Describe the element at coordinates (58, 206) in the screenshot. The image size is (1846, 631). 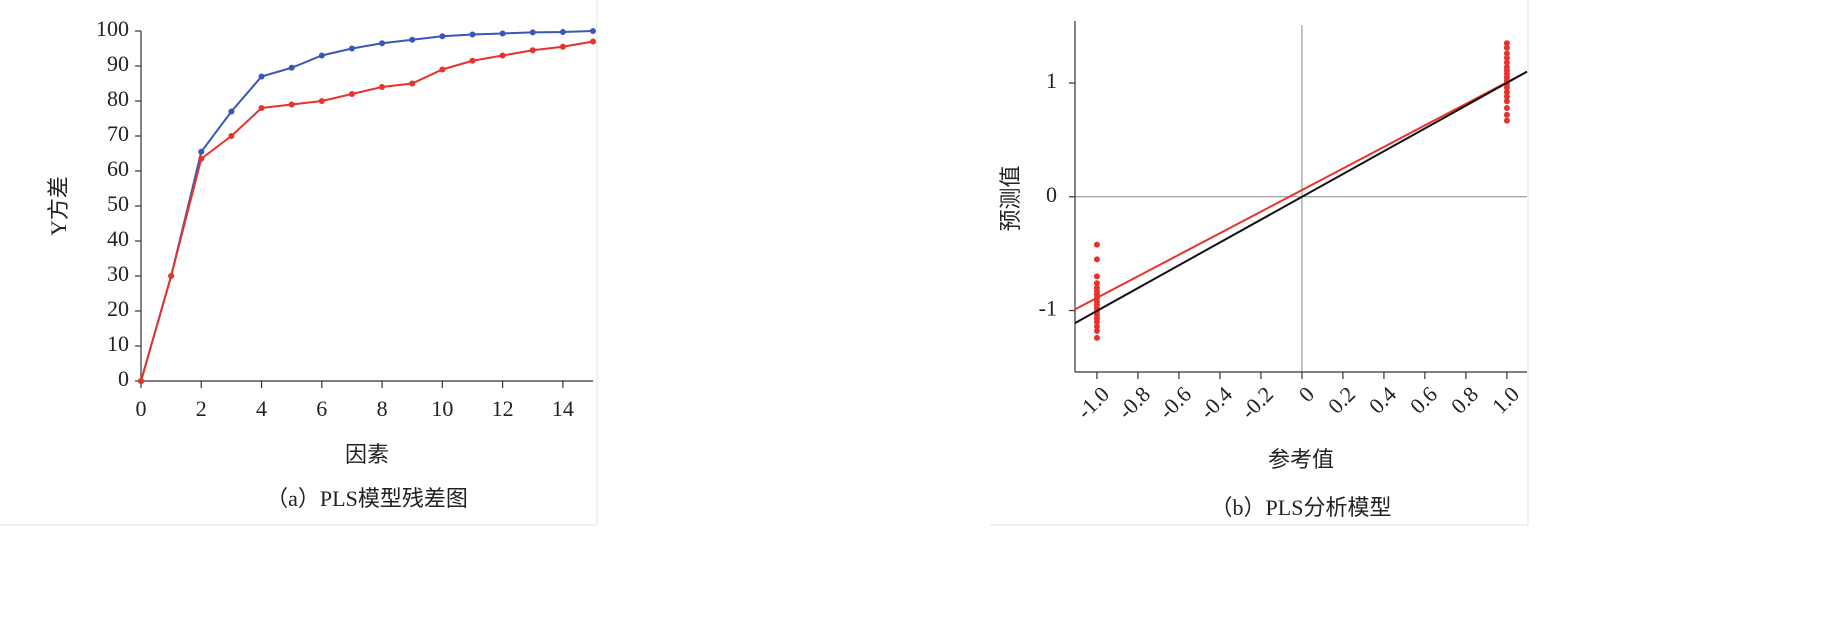
I see `y-axis-label: Y方差` at that location.